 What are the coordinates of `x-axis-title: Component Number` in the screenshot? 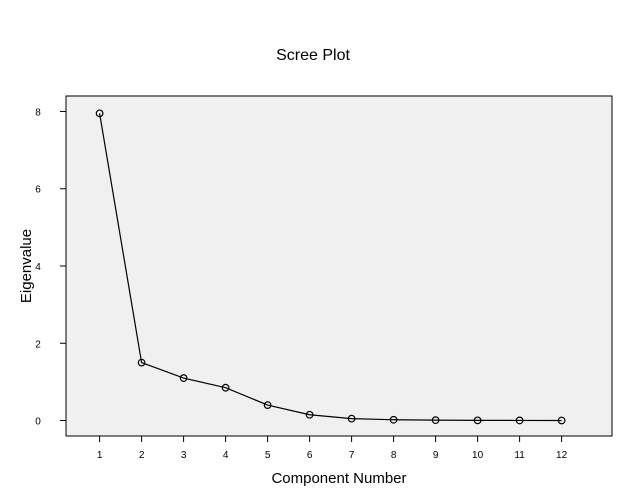 It's located at (338, 478).